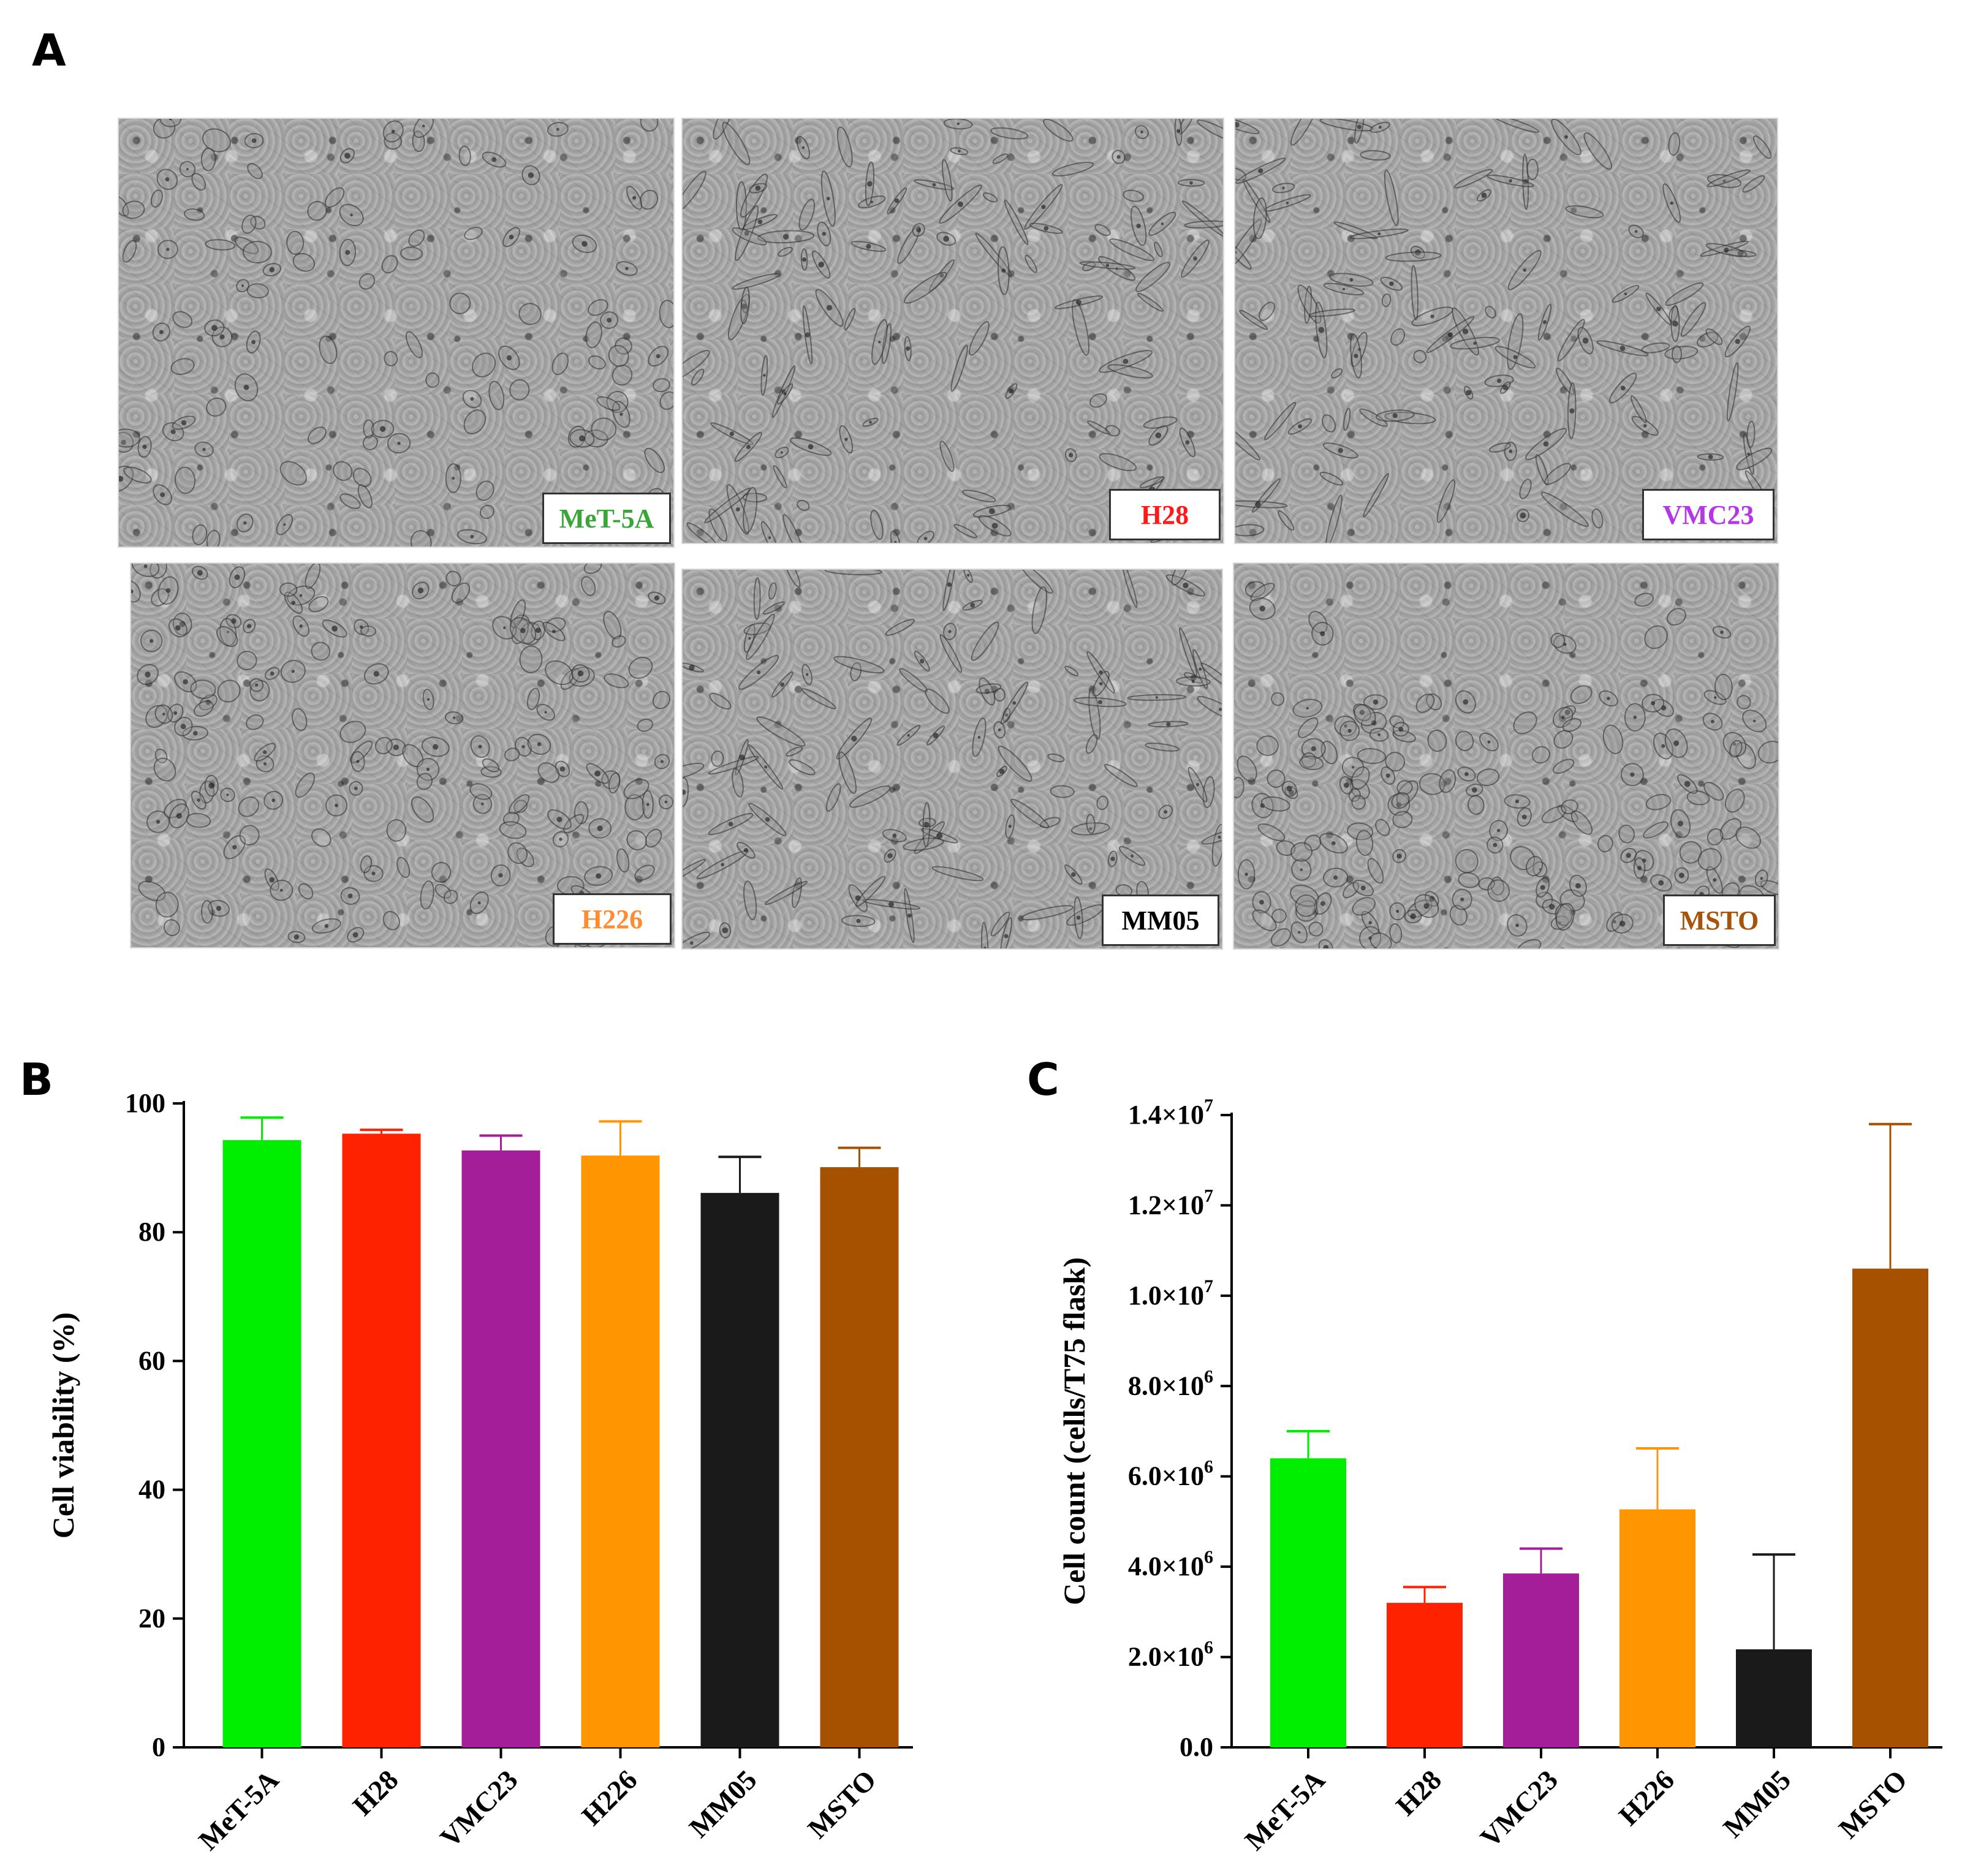  I want to click on y-axis-label: Cell viability (%), so click(63, 1425).